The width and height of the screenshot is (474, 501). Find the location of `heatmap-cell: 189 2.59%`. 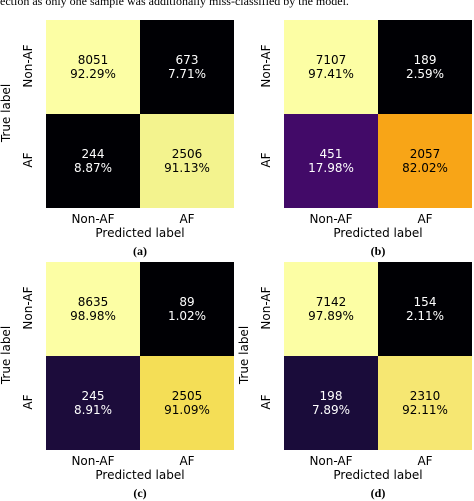

heatmap-cell: 189 2.59% is located at coordinates (425, 67).